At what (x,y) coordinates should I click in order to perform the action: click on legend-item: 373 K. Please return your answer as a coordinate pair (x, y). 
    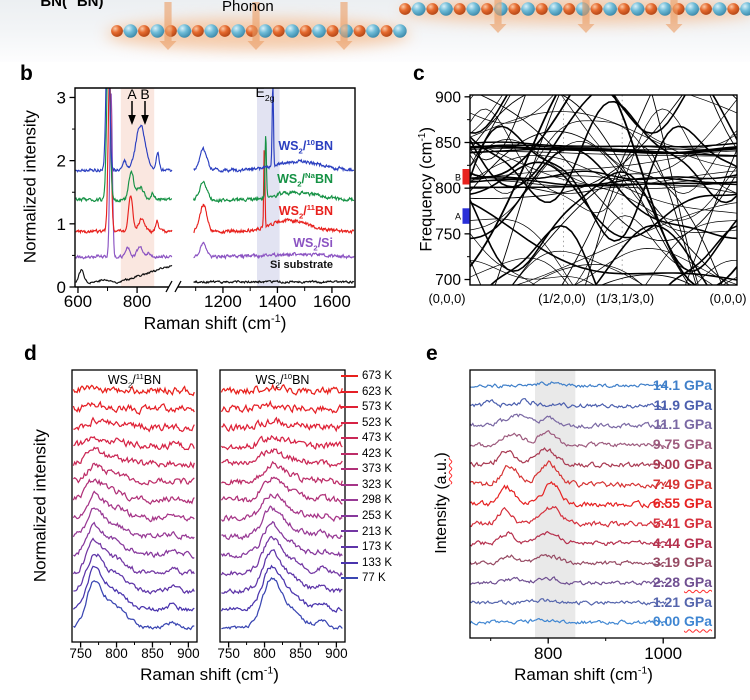
    Looking at the image, I should click on (366, 469).